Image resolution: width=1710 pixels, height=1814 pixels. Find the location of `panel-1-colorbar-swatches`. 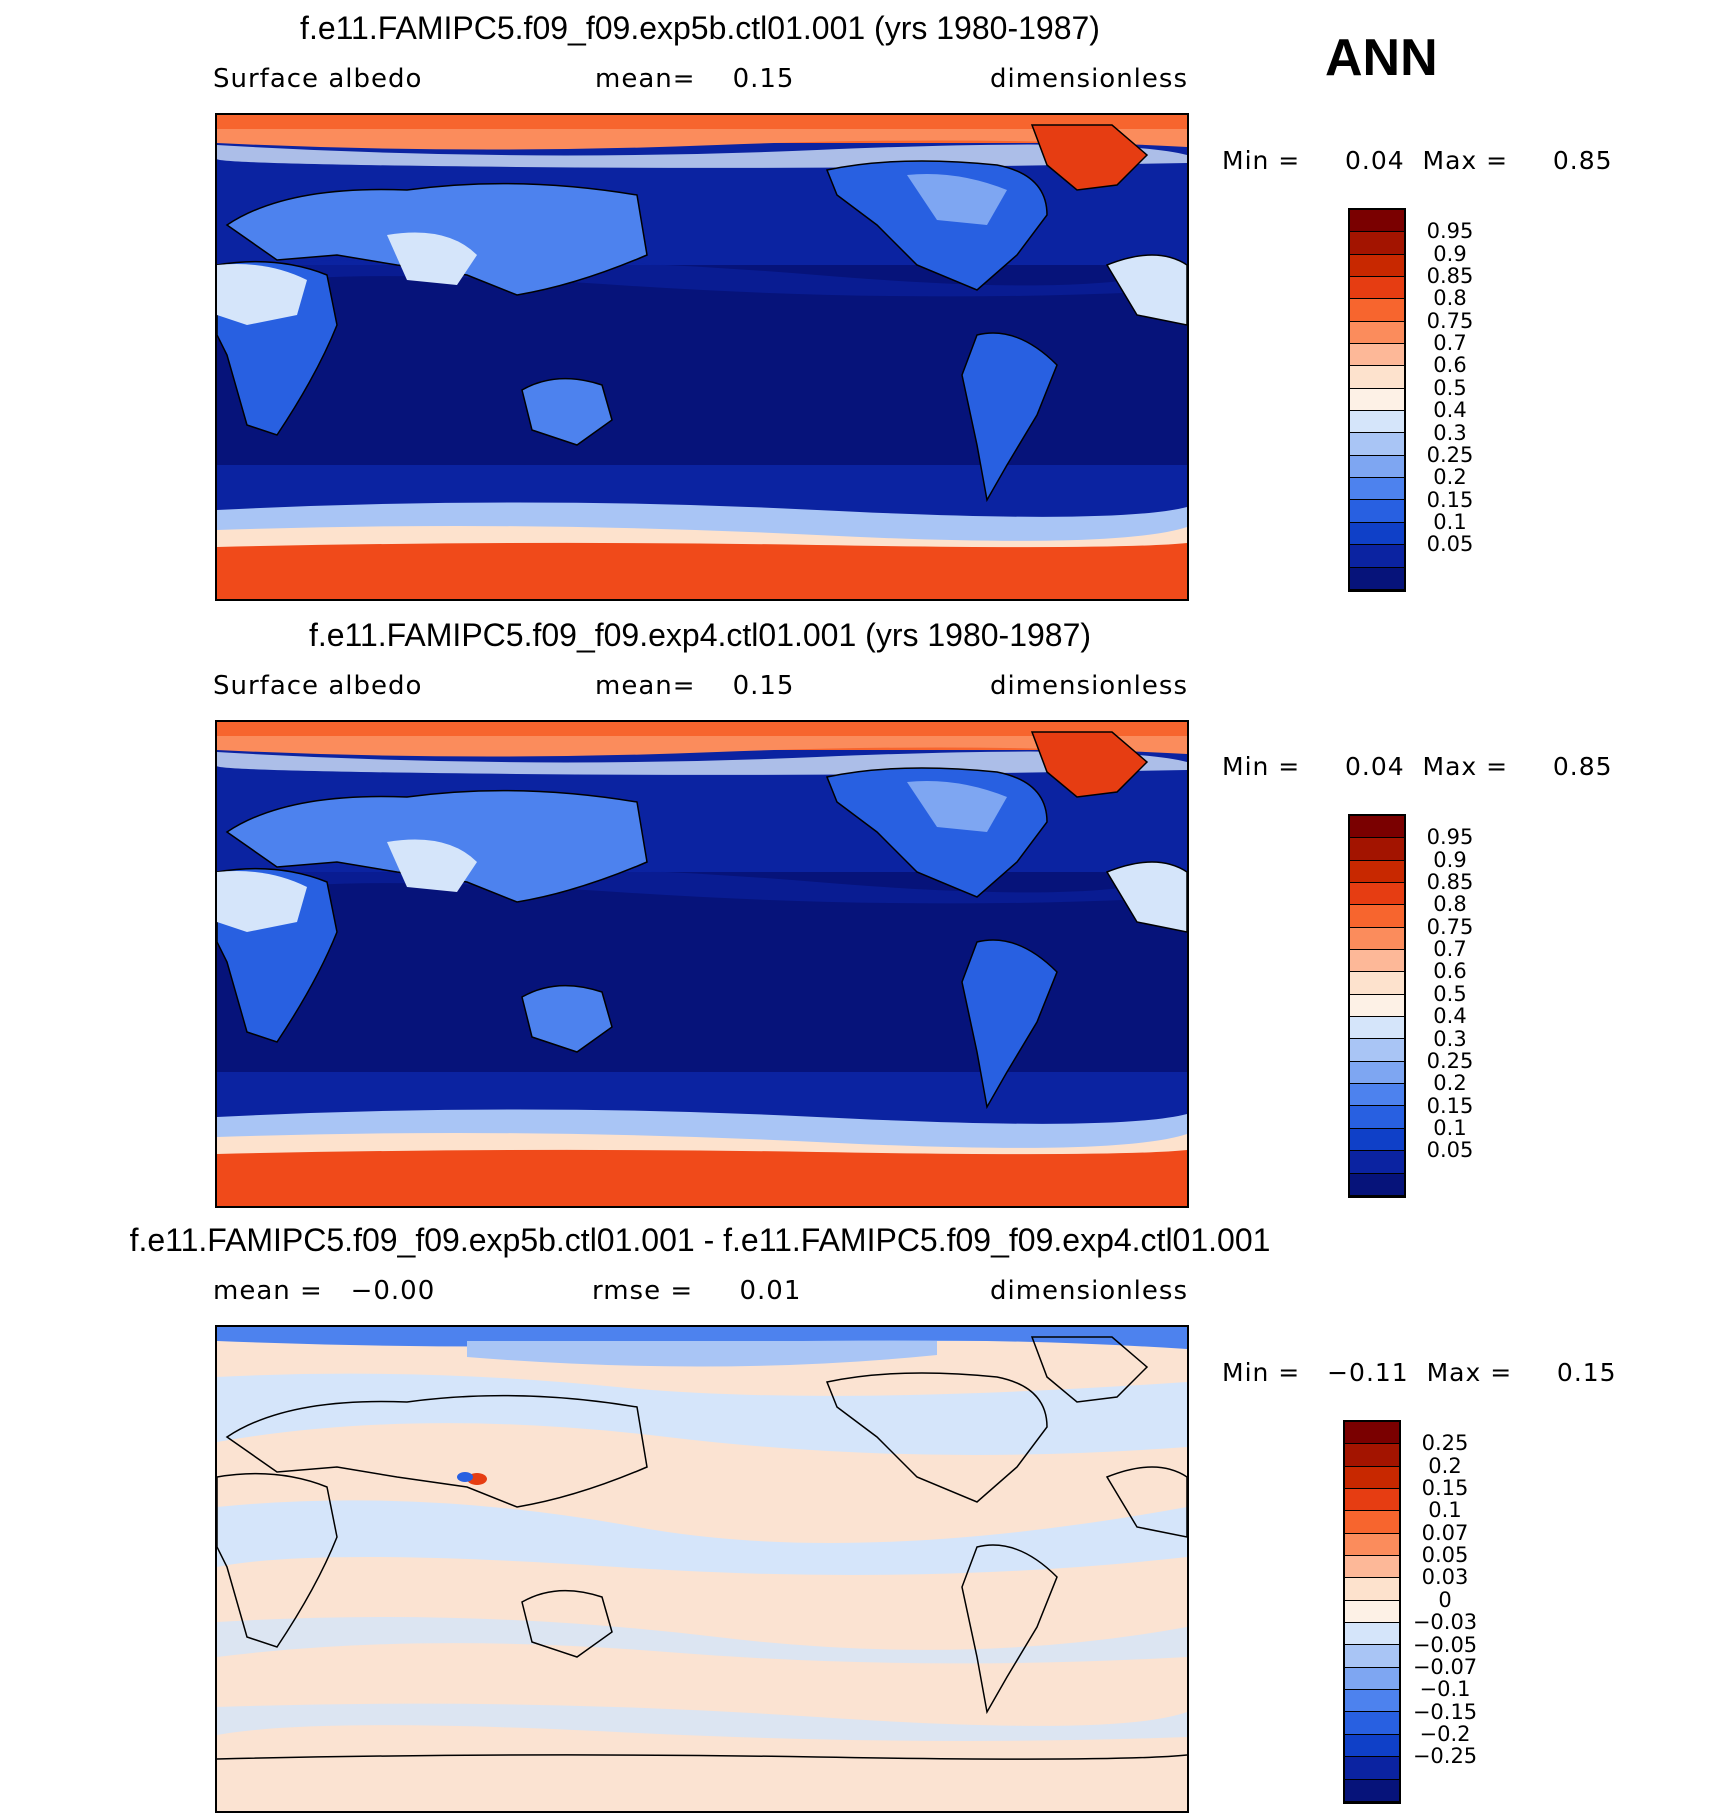

panel-1-colorbar-swatches is located at coordinates (1377, 400).